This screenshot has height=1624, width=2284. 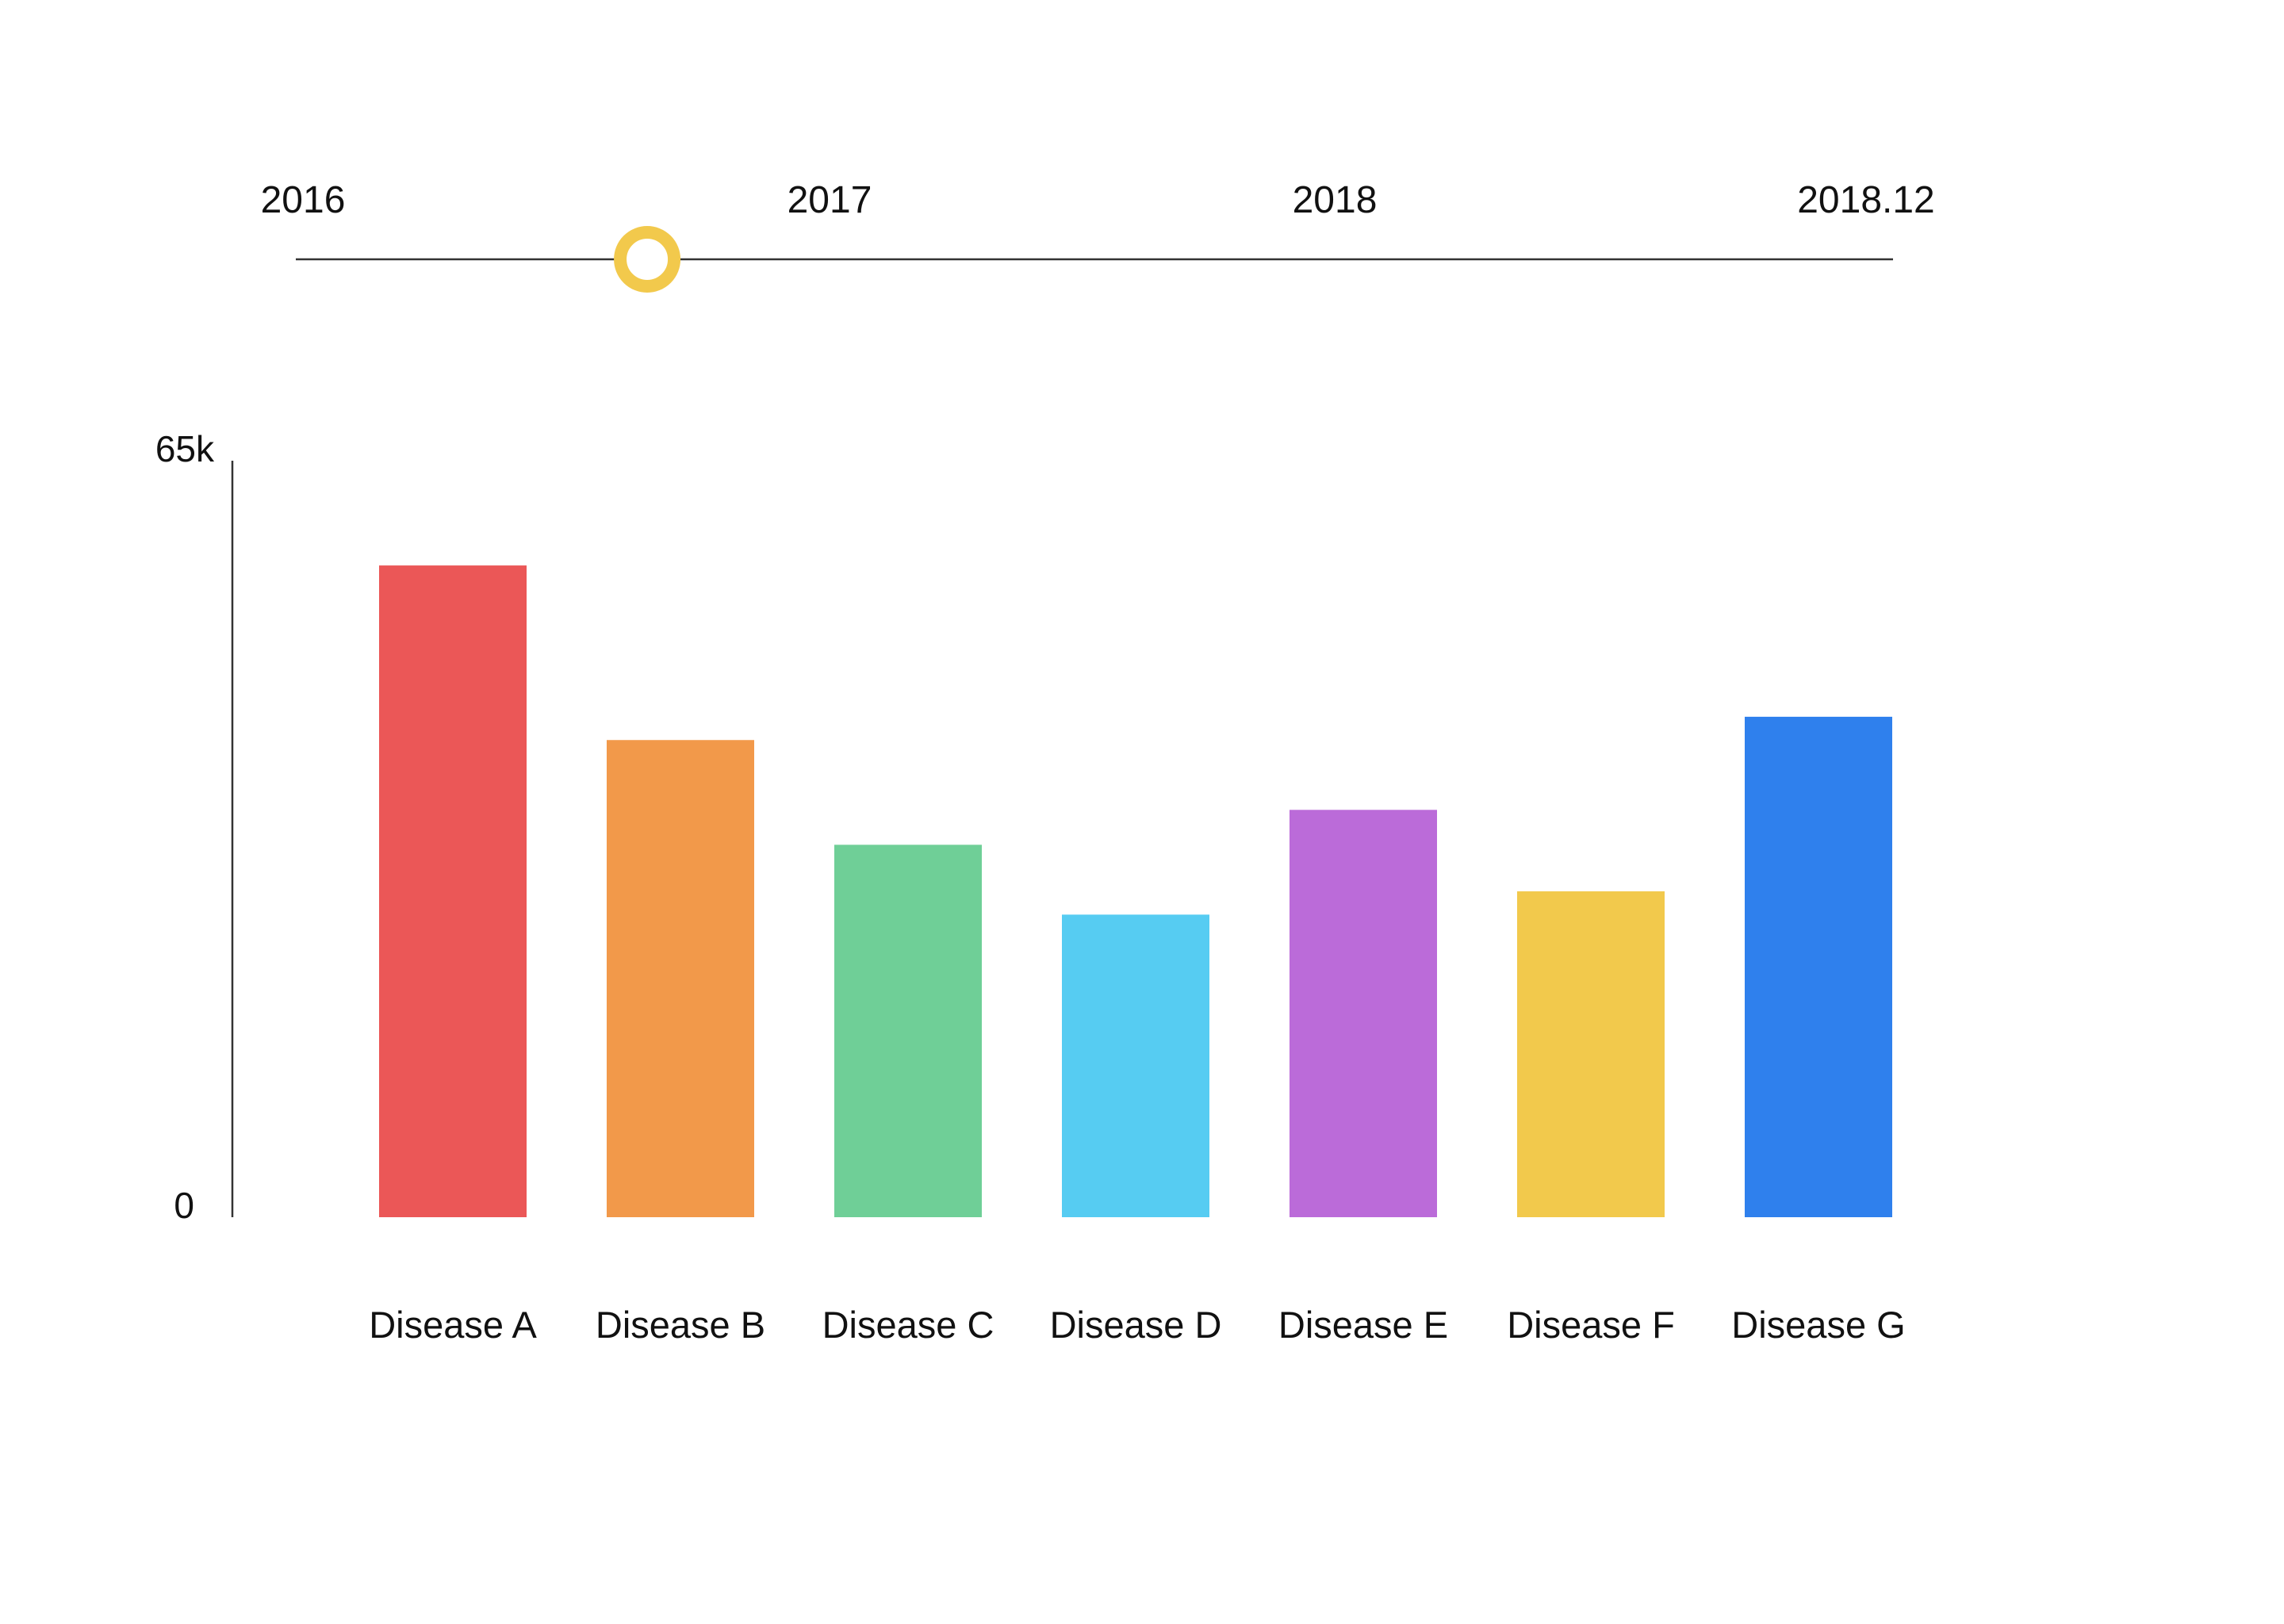 I want to click on x-tick-label-disease-e: Disease E, so click(x=1363, y=1325).